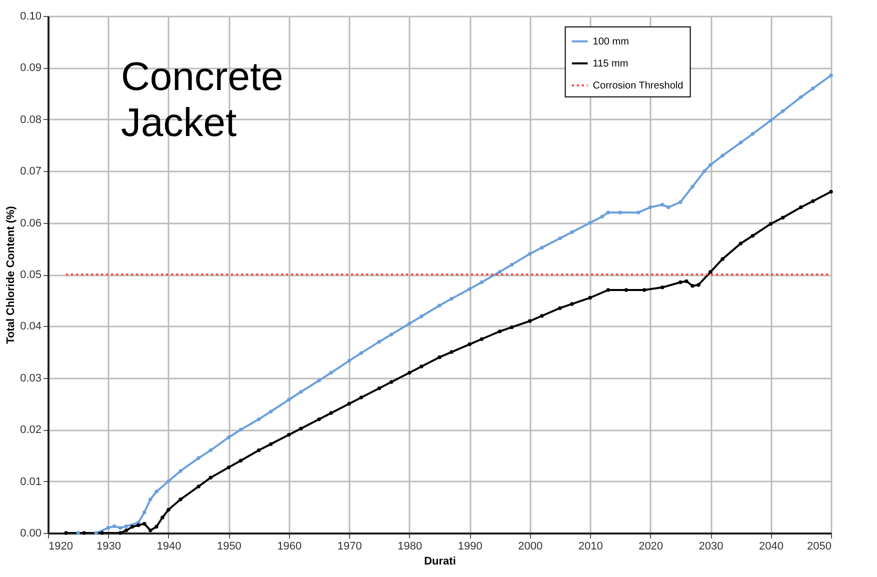 The width and height of the screenshot is (877, 577). Describe the element at coordinates (638, 86) in the screenshot. I see `legend-label: Corrosion Threshold` at that location.